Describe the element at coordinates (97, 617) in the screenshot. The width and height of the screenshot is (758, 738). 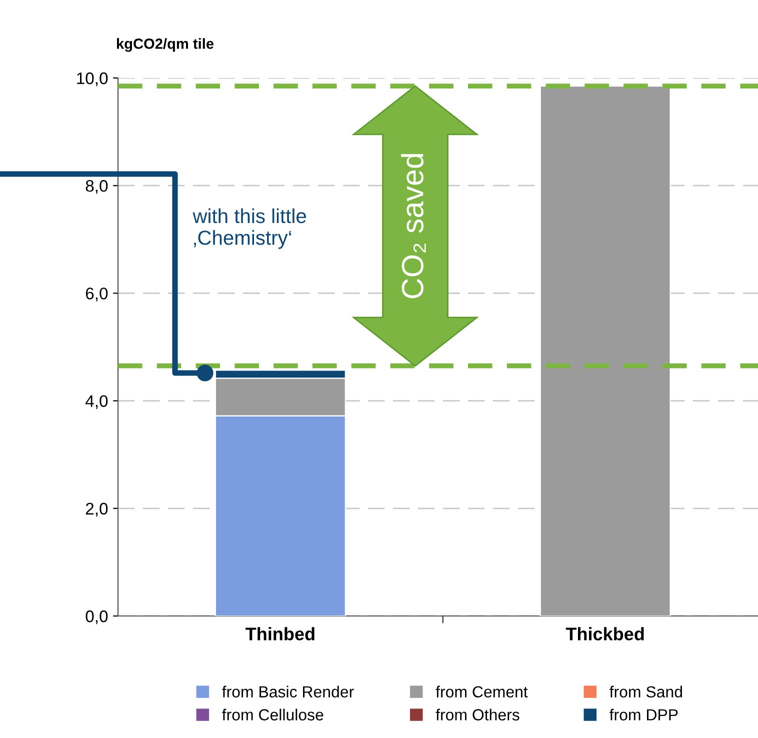
I see `y-tick-label: 0,0` at that location.